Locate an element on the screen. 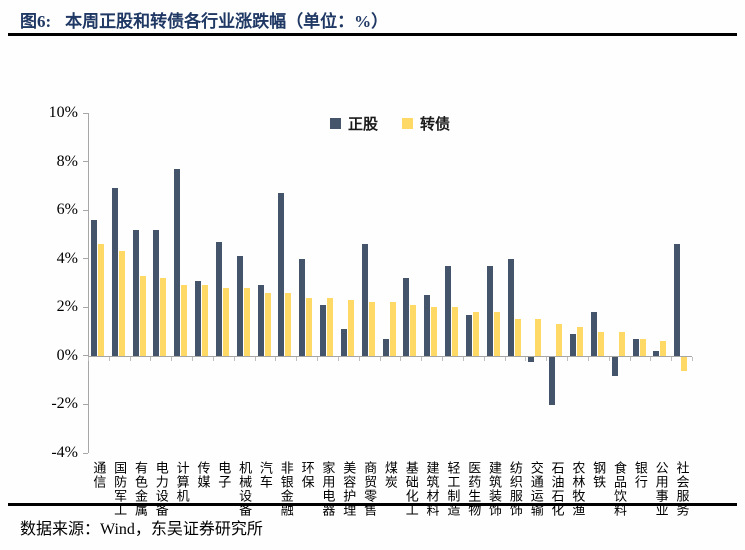  x-axis-label: 环保 is located at coordinates (306, 475).